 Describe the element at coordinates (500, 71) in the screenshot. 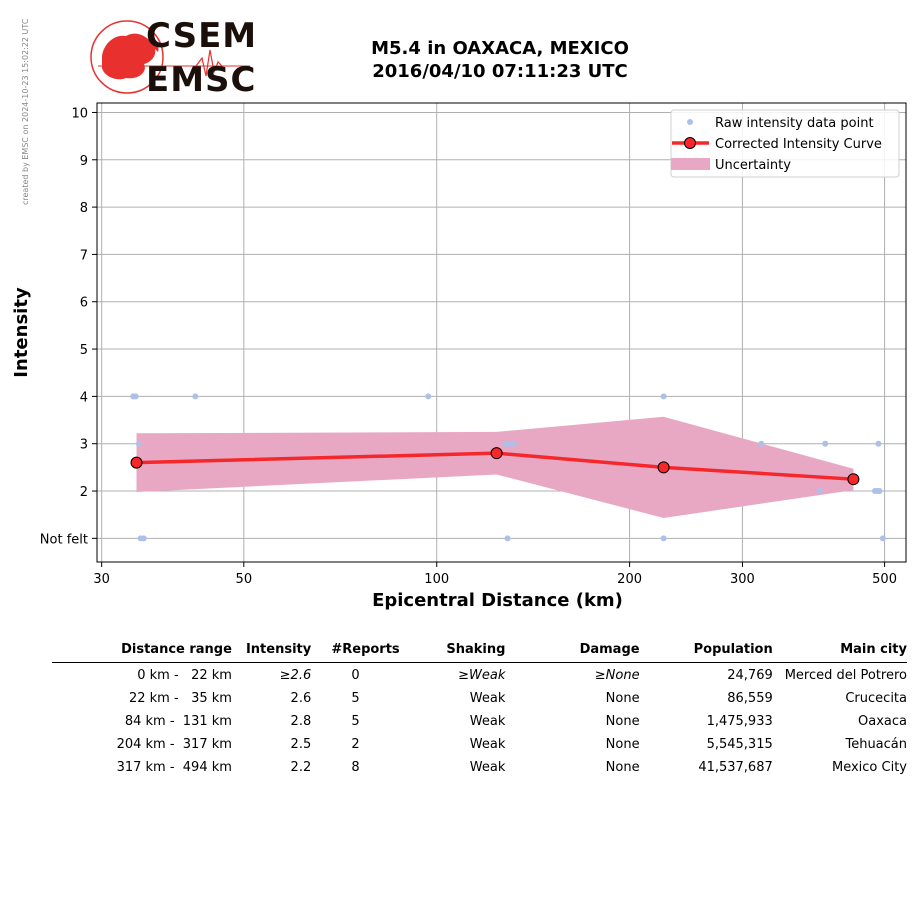

I see `chart-title-line2: 2016/04/10 07:11:23 UTC` at that location.